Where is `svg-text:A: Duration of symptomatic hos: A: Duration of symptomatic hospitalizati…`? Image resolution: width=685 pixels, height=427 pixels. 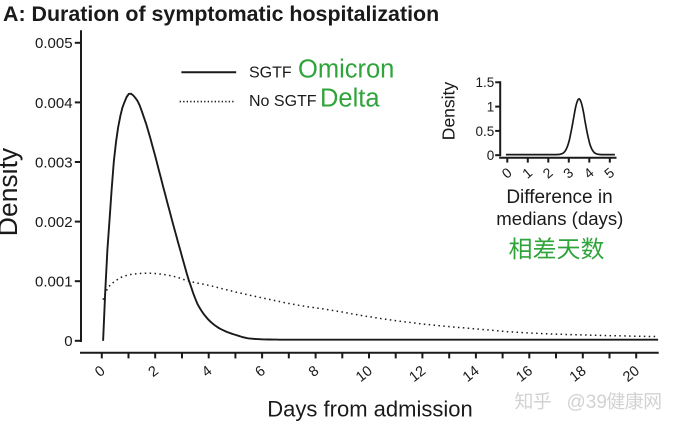 svg-text:A: Duration of symptomatic hos: A: Duration of symptomatic hospitalizati… is located at coordinates (221, 14).